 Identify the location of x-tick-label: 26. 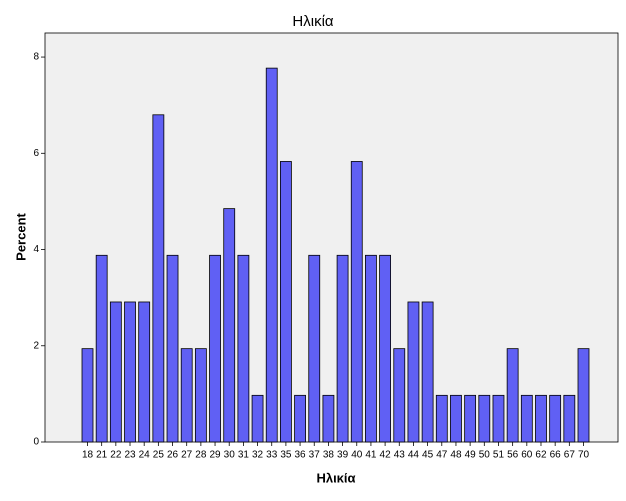
(173, 455).